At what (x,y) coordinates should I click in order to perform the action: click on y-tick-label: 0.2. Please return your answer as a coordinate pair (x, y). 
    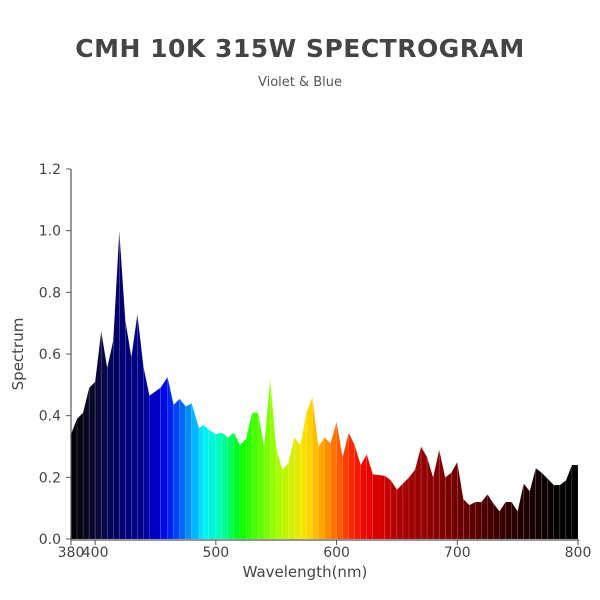
    Looking at the image, I should click on (50, 478).